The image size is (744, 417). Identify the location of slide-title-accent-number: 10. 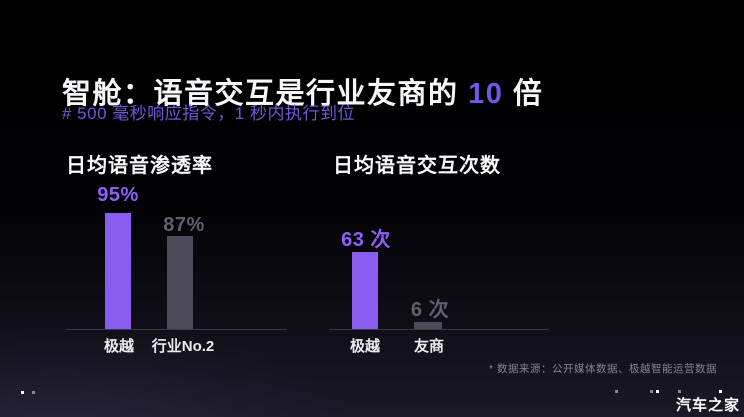
(486, 94).